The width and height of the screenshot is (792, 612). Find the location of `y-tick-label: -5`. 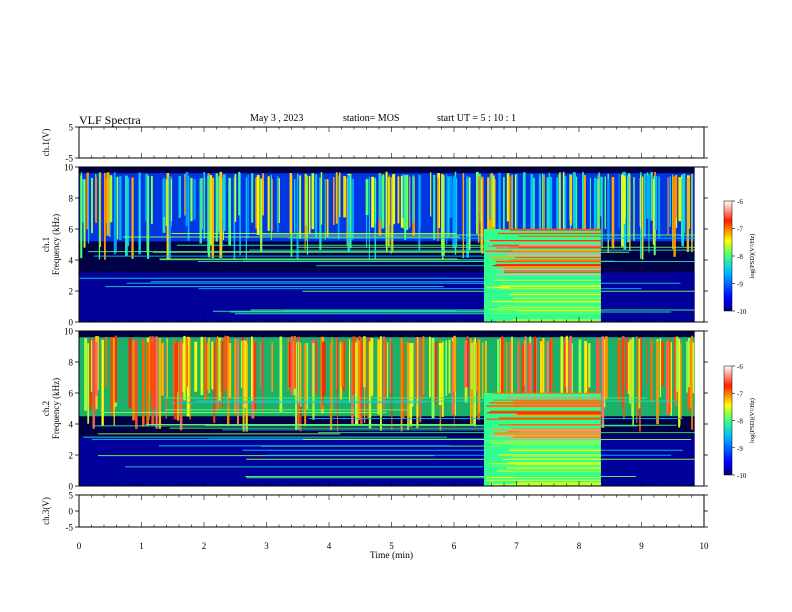

y-tick-label: -5 is located at coordinates (70, 528).